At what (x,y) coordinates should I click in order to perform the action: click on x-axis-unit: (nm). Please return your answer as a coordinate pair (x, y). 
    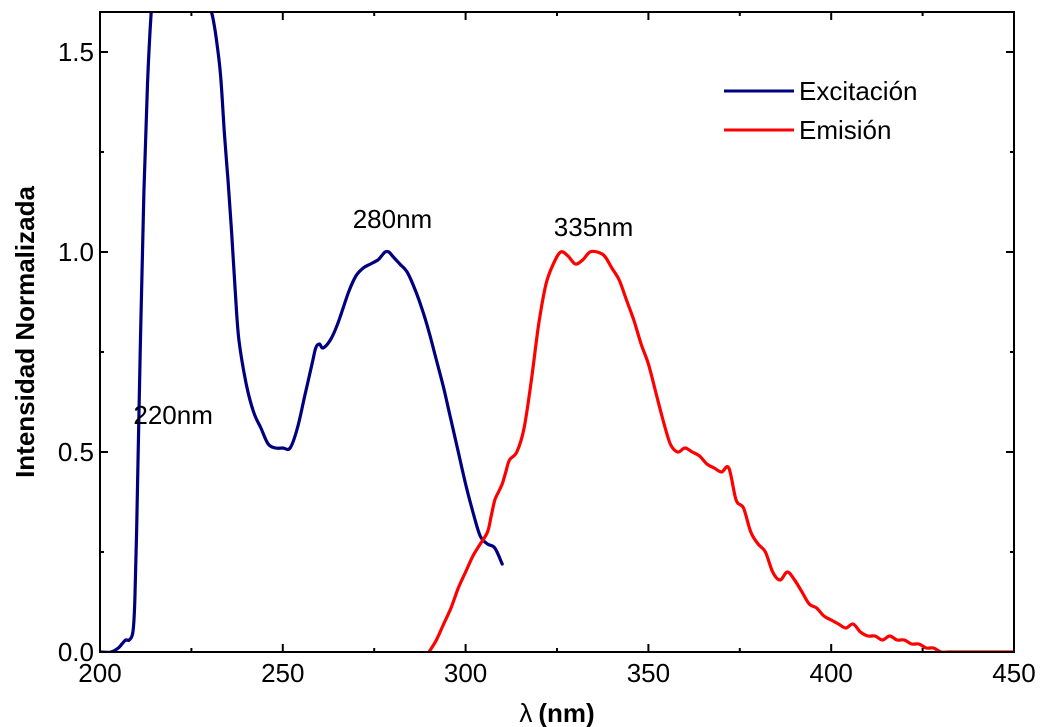
    Looking at the image, I should click on (566, 712).